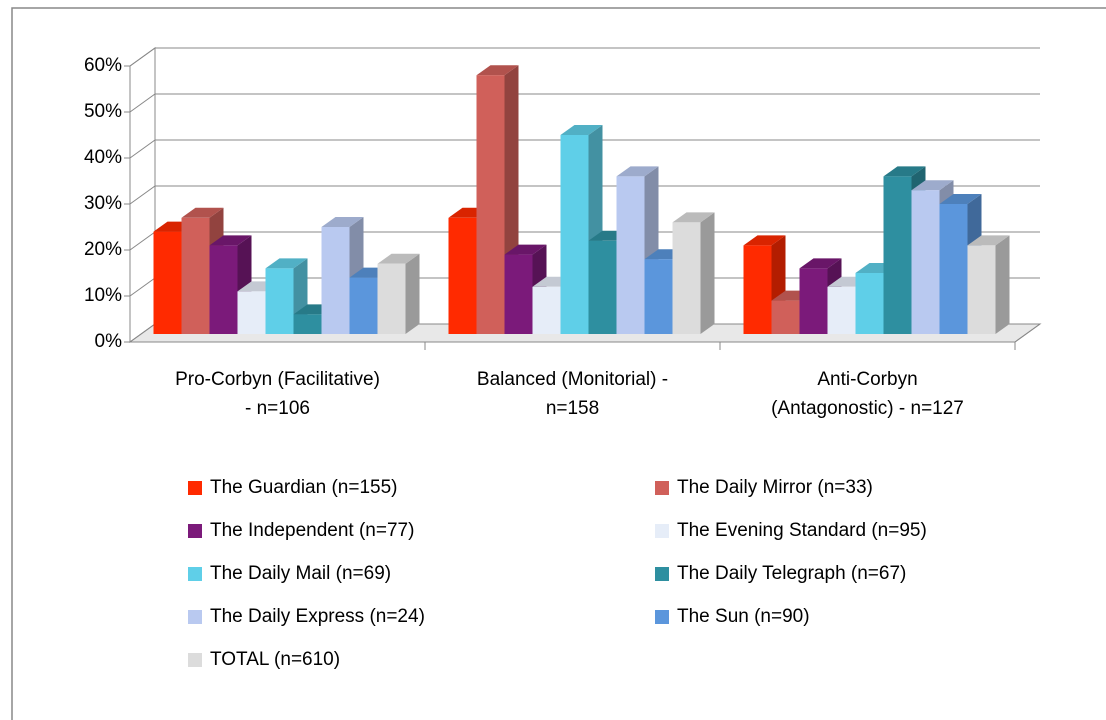 This screenshot has height=720, width=1106. What do you see at coordinates (572, 394) in the screenshot?
I see `x-tick-label: Balanced (Monitorial) -n=158` at bounding box center [572, 394].